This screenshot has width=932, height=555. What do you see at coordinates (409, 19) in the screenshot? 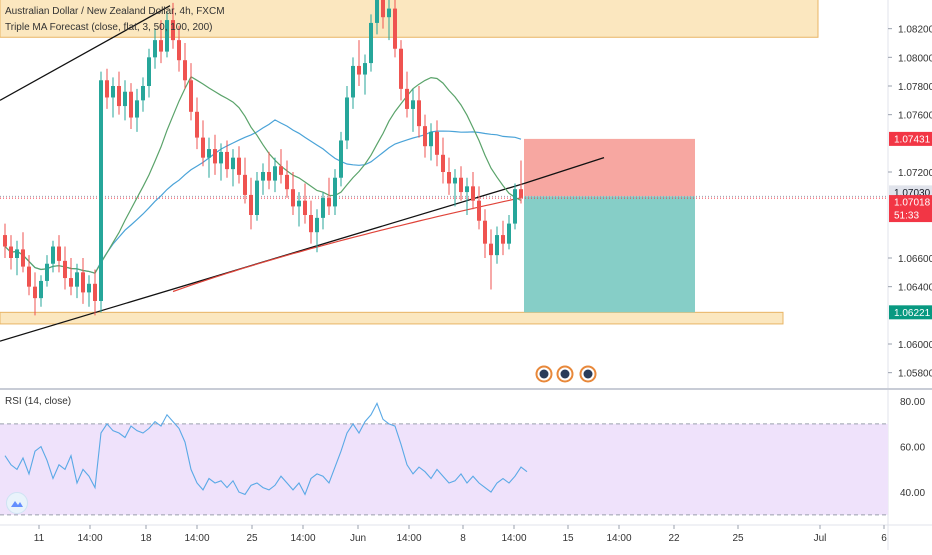
I see `resistance-zone` at bounding box center [409, 19].